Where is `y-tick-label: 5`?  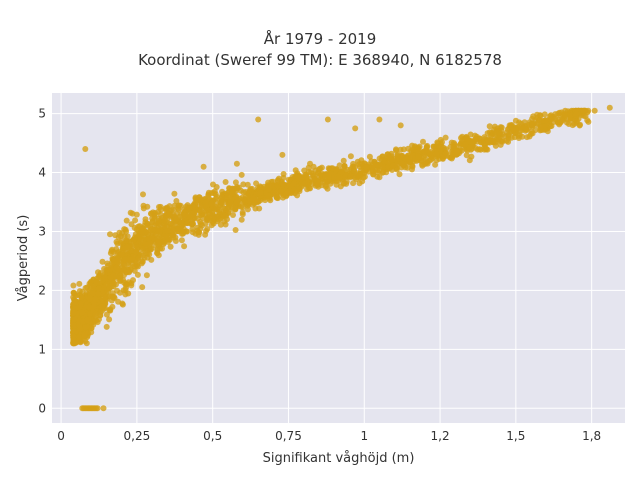 y-tick-label: 5 is located at coordinates (42, 114).